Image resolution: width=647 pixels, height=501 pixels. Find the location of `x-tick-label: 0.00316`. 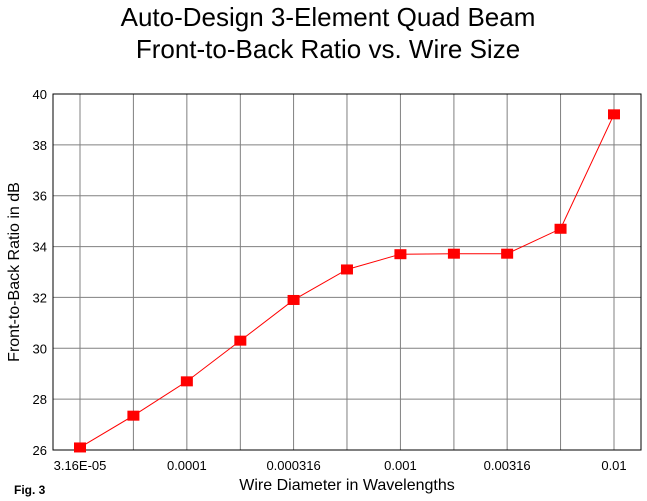

x-tick-label: 0.00316 is located at coordinates (507, 465).